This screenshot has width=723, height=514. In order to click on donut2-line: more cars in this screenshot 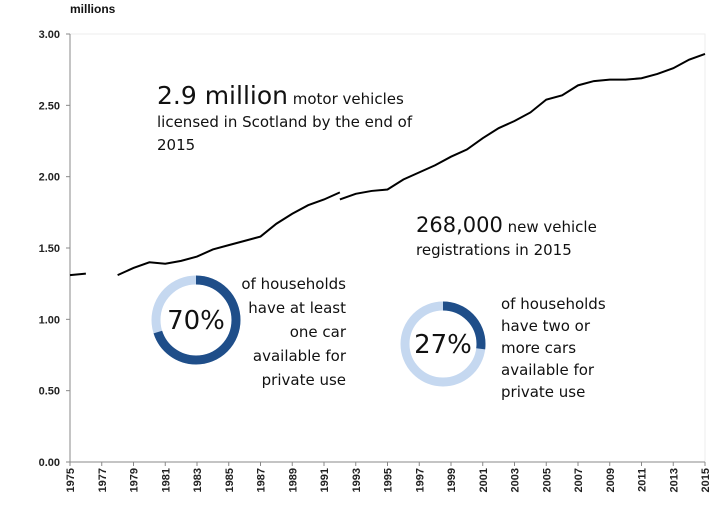, I will do `click(539, 348)`.